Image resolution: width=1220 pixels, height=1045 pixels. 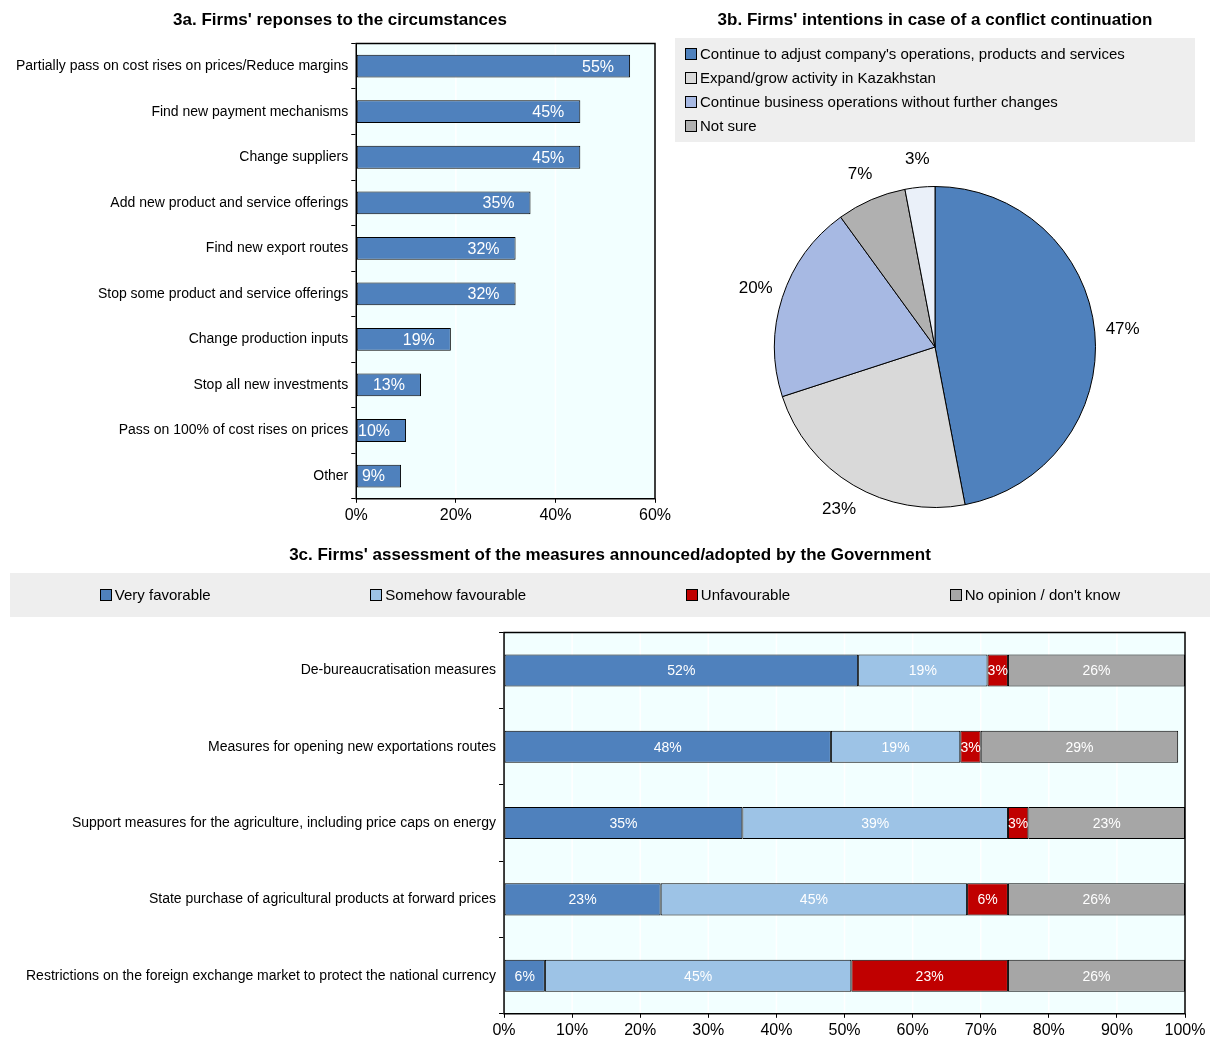 What do you see at coordinates (223, 292) in the screenshot?
I see `y-tick-label: Stop some product and service offerings` at bounding box center [223, 292].